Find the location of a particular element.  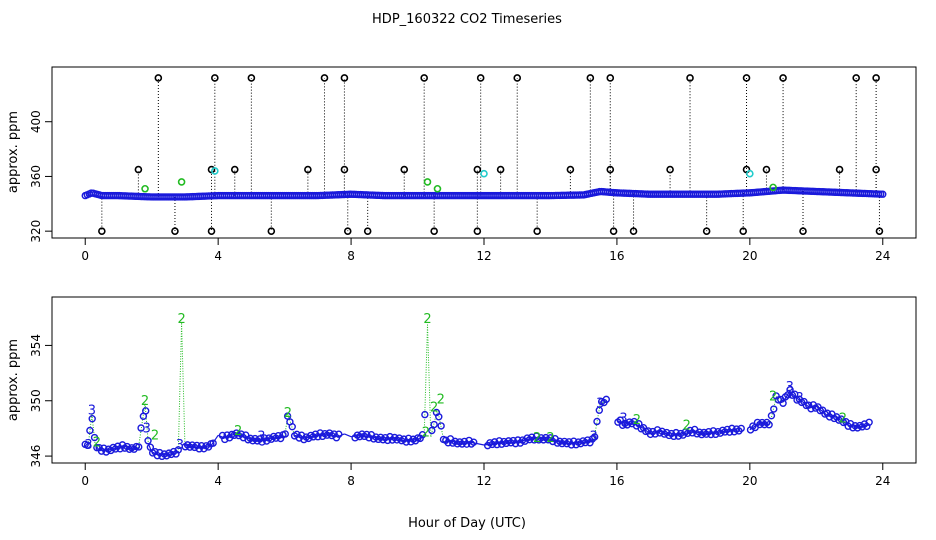

top-xtick-label: 0 is located at coordinates (85, 256).